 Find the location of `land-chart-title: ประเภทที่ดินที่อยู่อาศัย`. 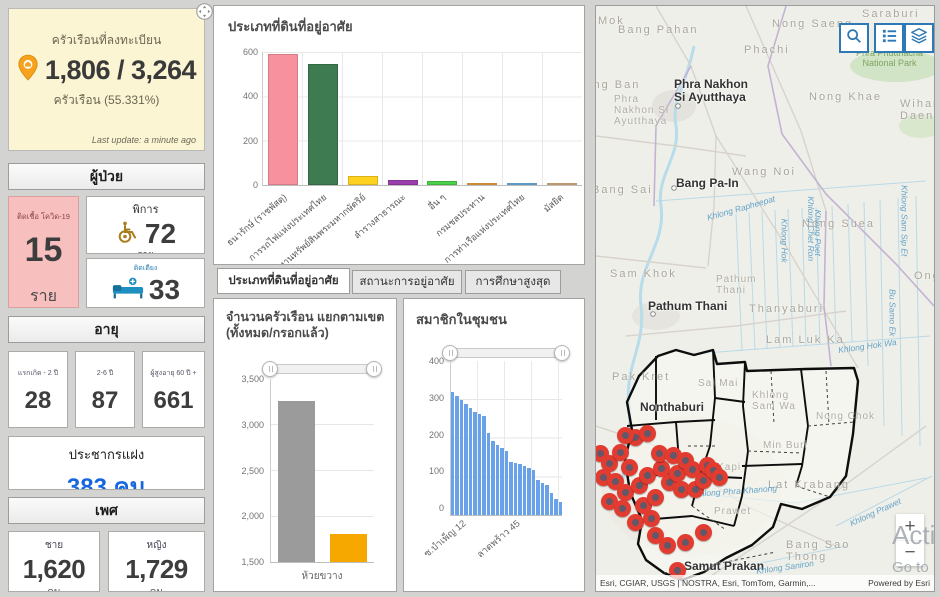

land-chart-title: ประเภทที่ดินที่อยู่อาศัย is located at coordinates (290, 26).